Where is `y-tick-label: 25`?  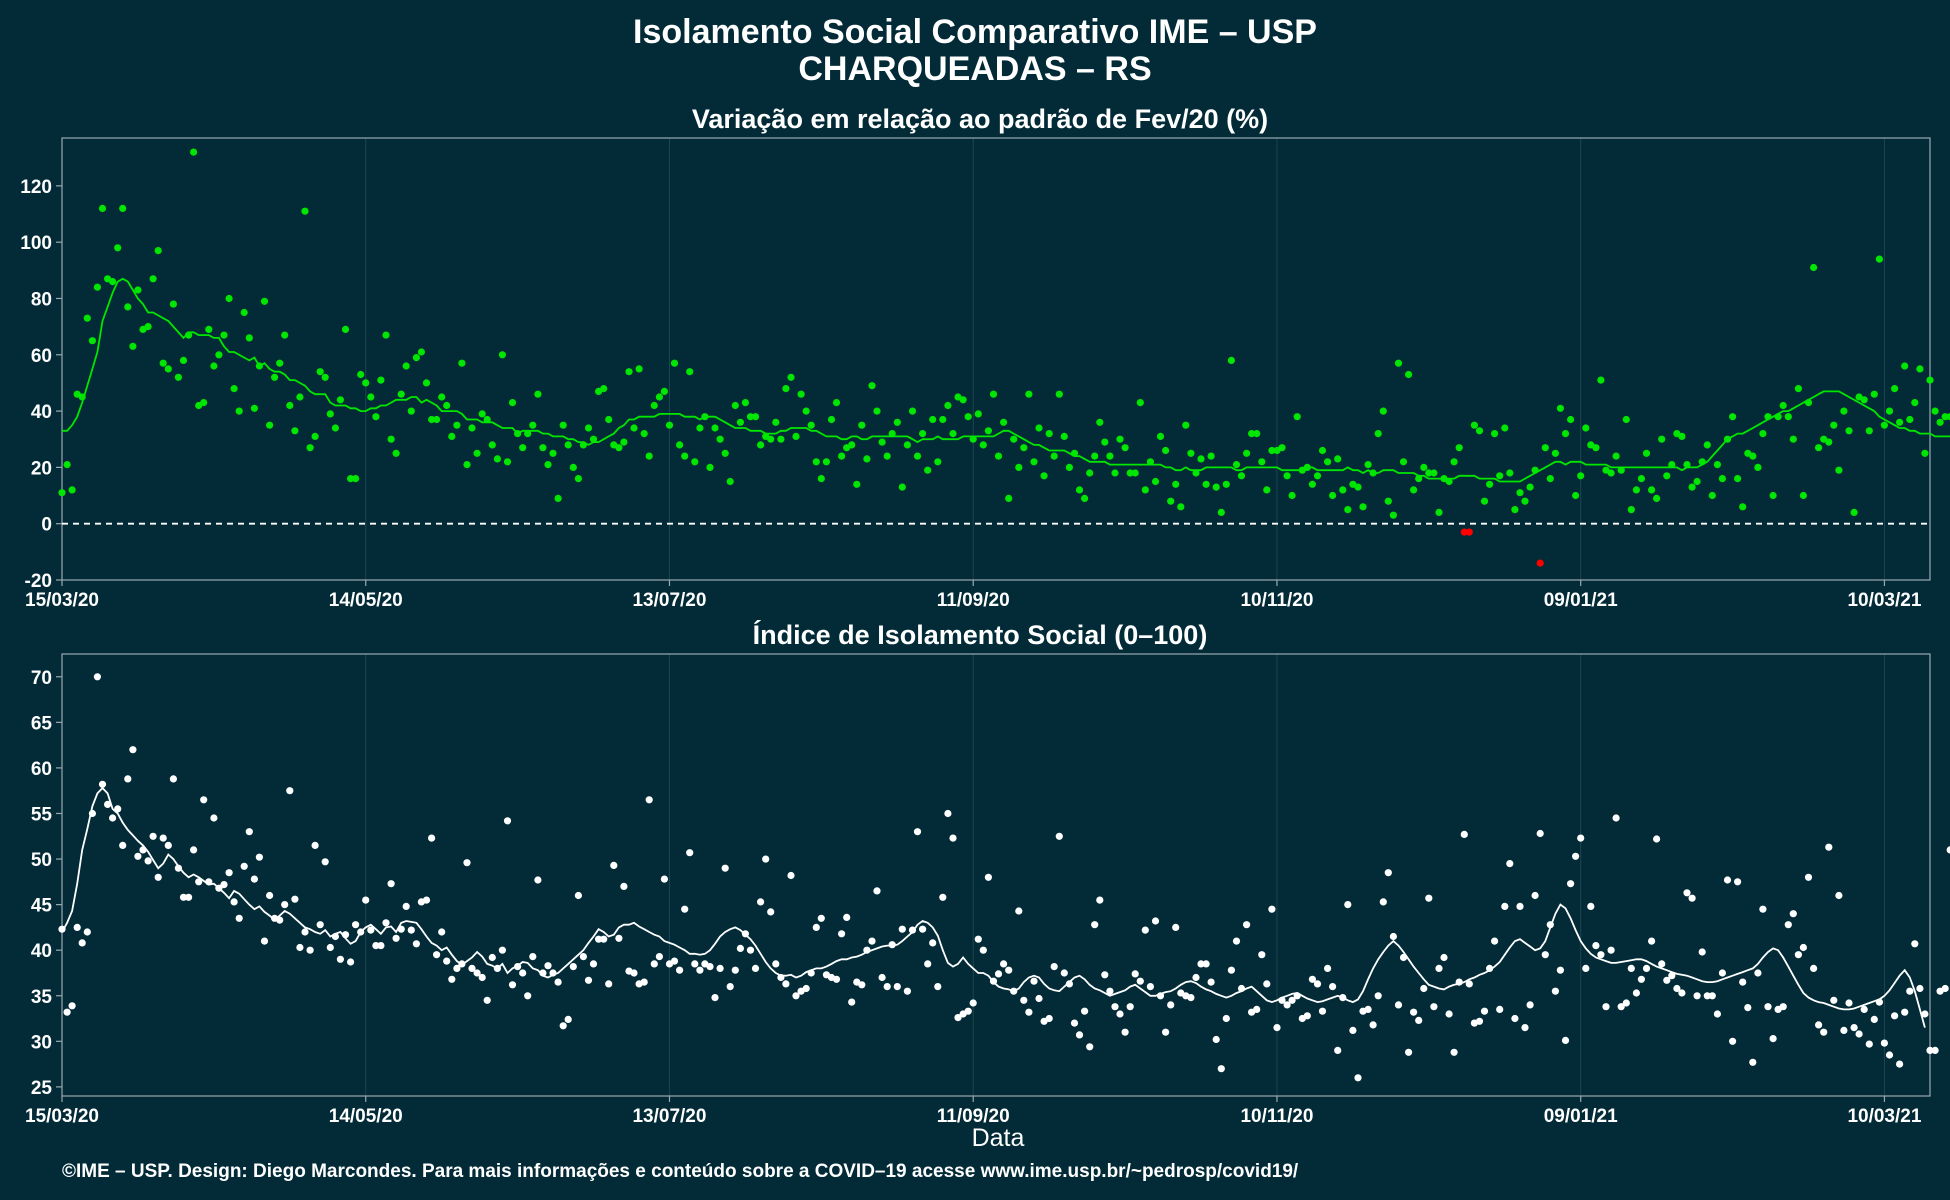 y-tick-label: 25 is located at coordinates (42, 1088).